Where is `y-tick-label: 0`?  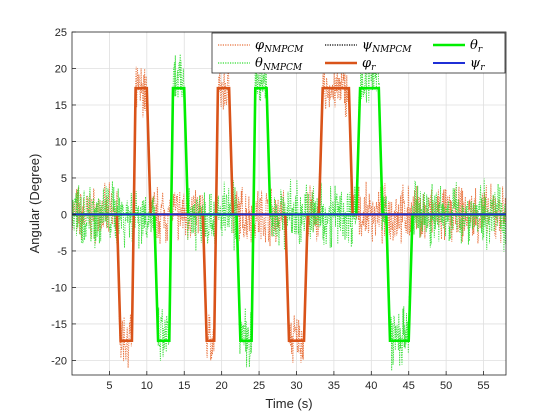 y-tick-label: 0 is located at coordinates (64, 215).